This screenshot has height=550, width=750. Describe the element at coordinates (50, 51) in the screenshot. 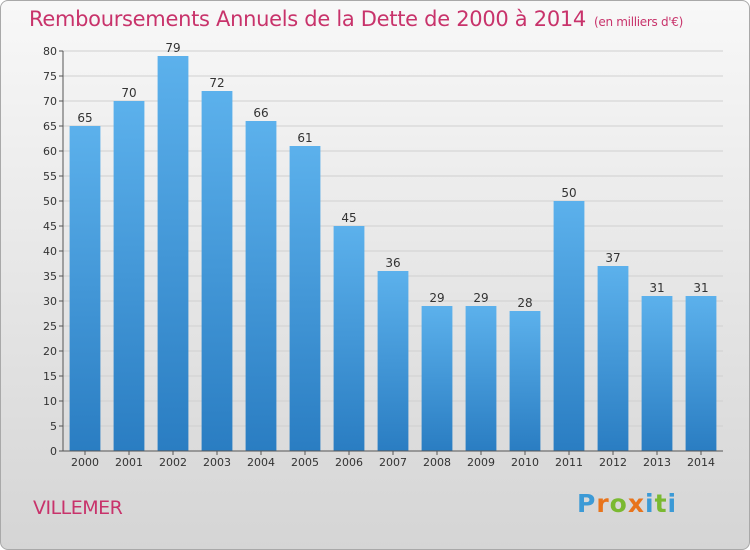

I see `y-tick-label: 80` at that location.